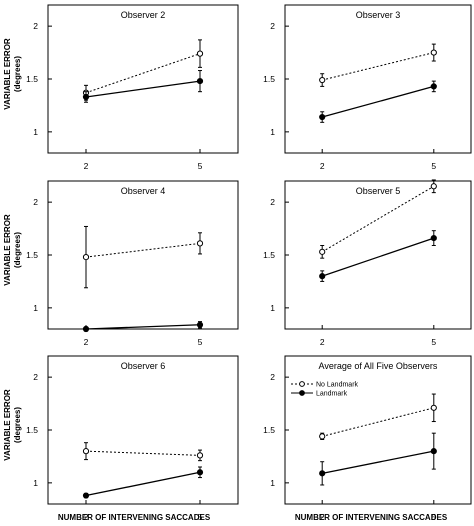 This screenshot has height=526, width=474. Describe the element at coordinates (143, 191) in the screenshot. I see `panel-title: Observer 4` at that location.